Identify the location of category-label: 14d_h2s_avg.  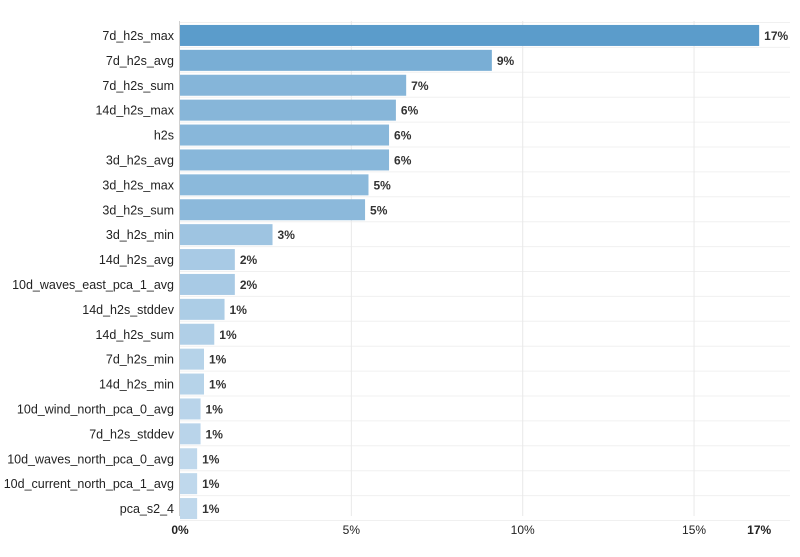
(136, 260).